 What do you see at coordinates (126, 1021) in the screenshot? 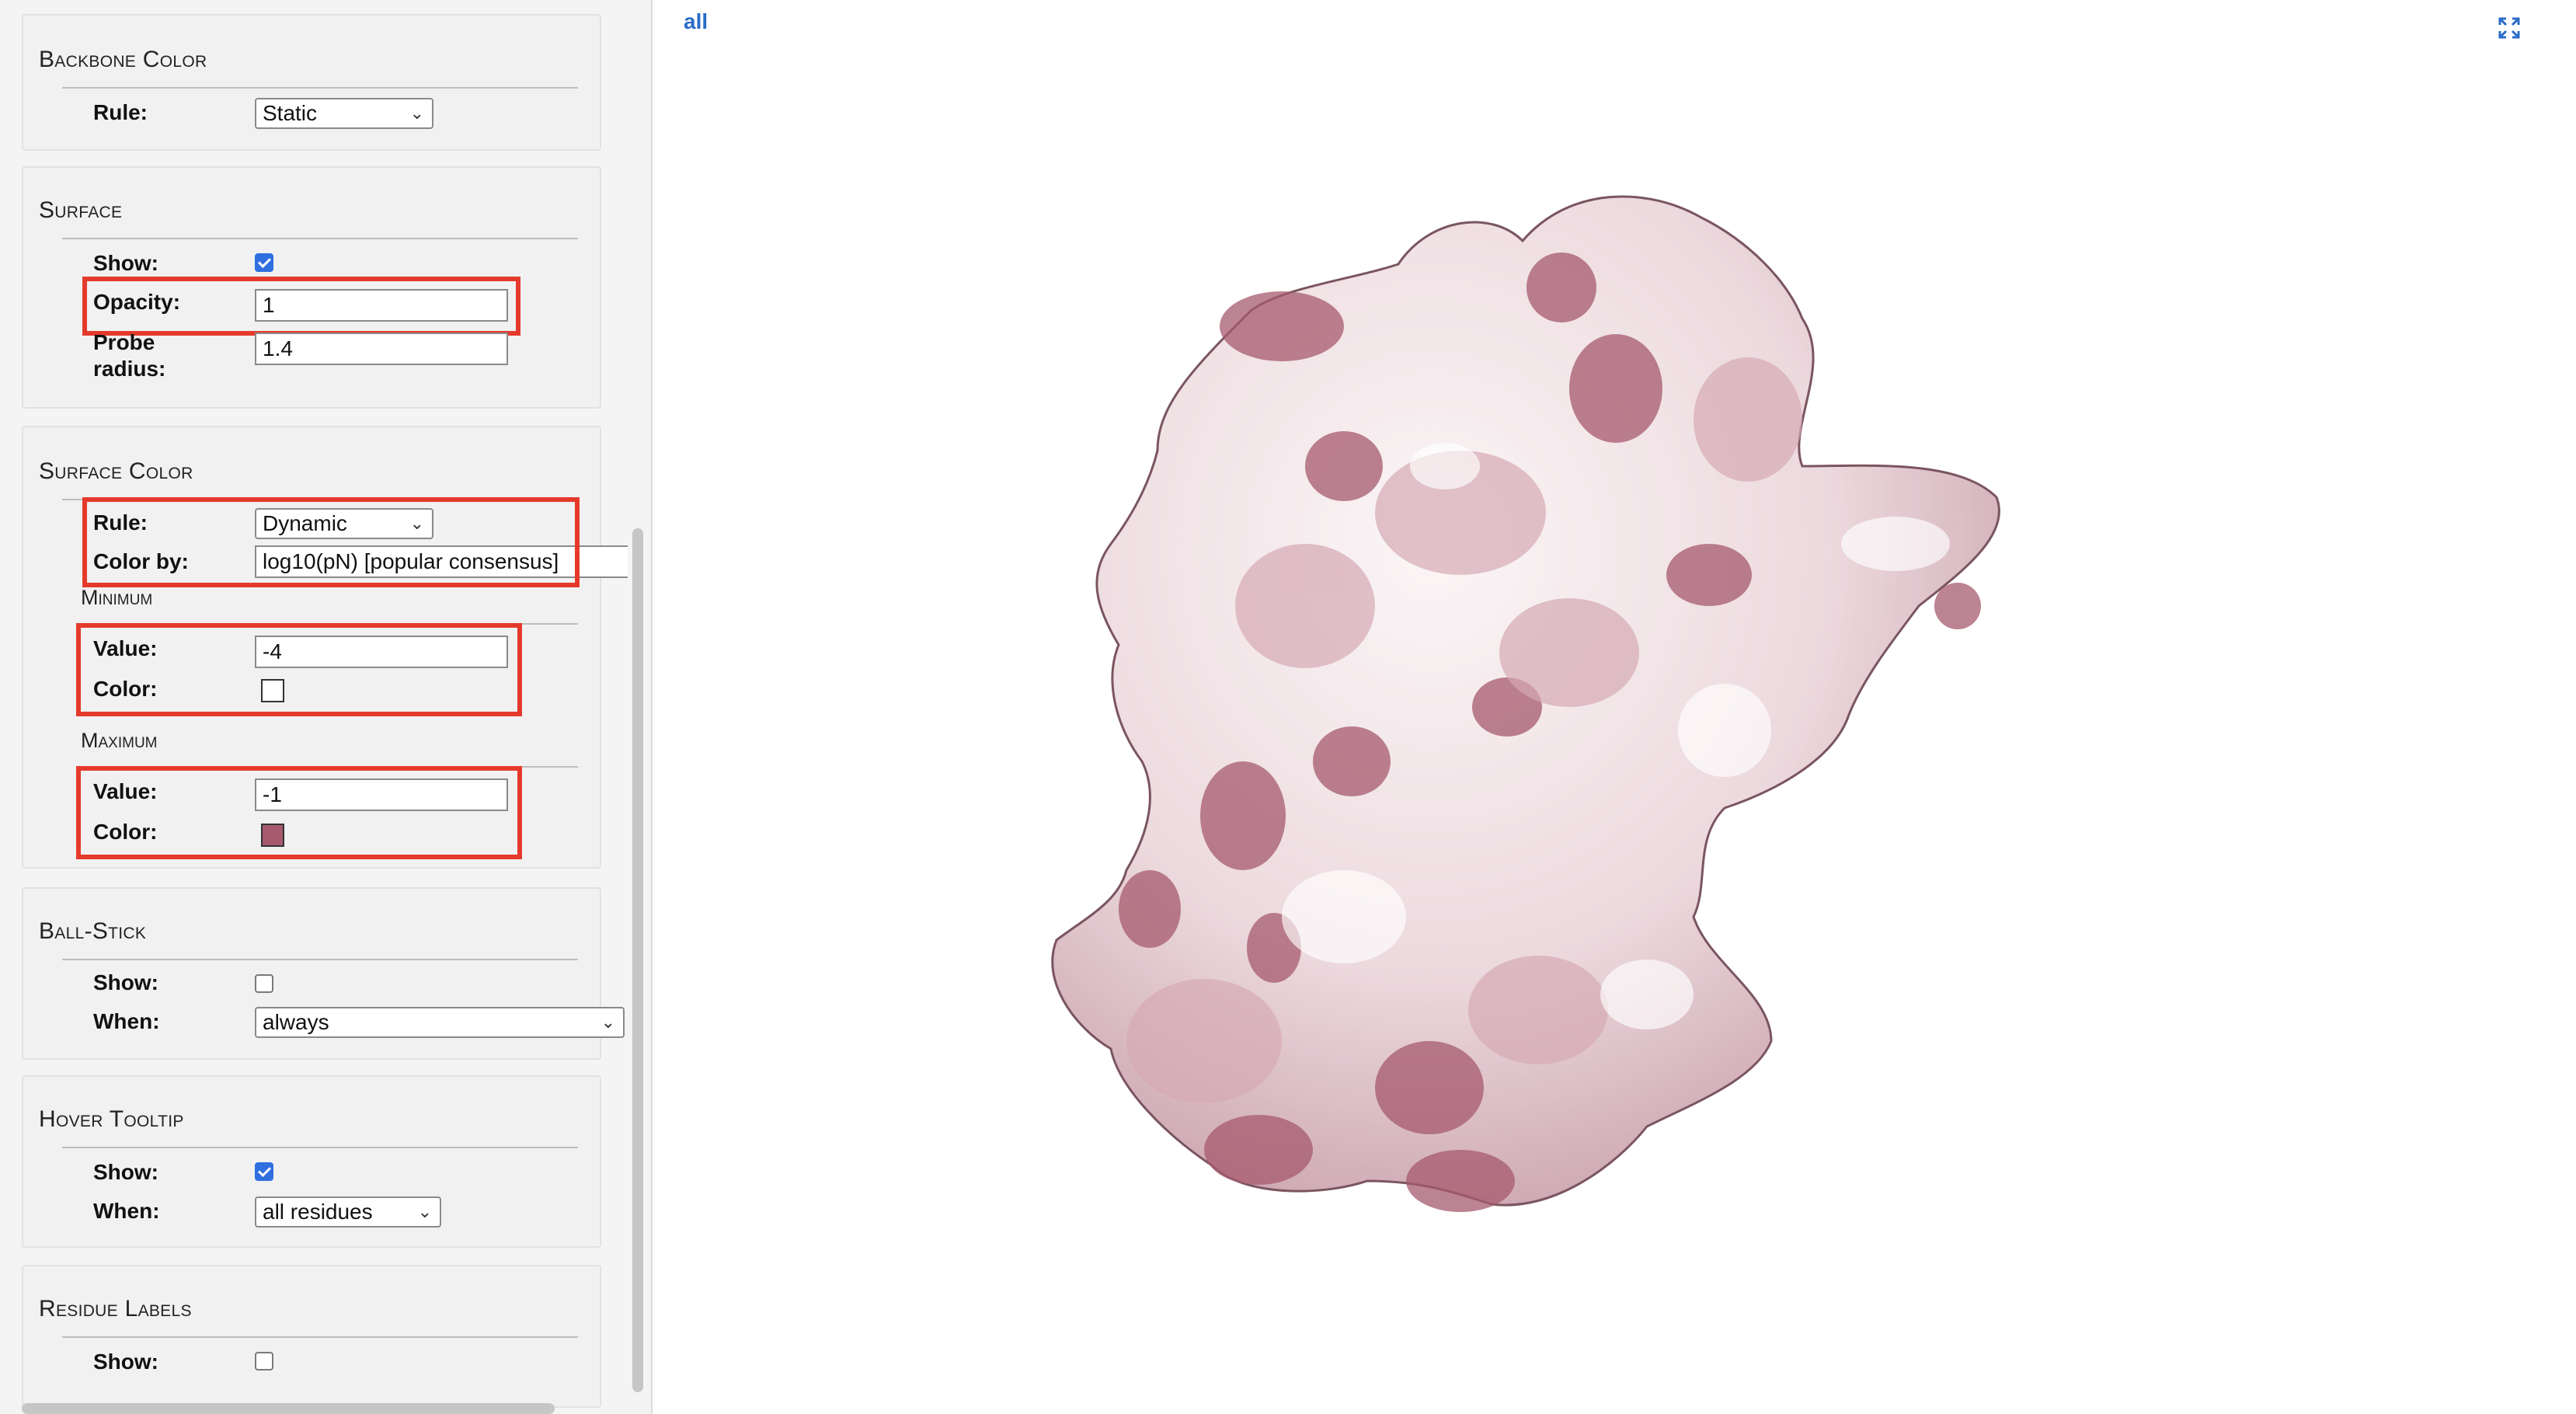
I see `ball-stick-when-label: When:` at bounding box center [126, 1021].